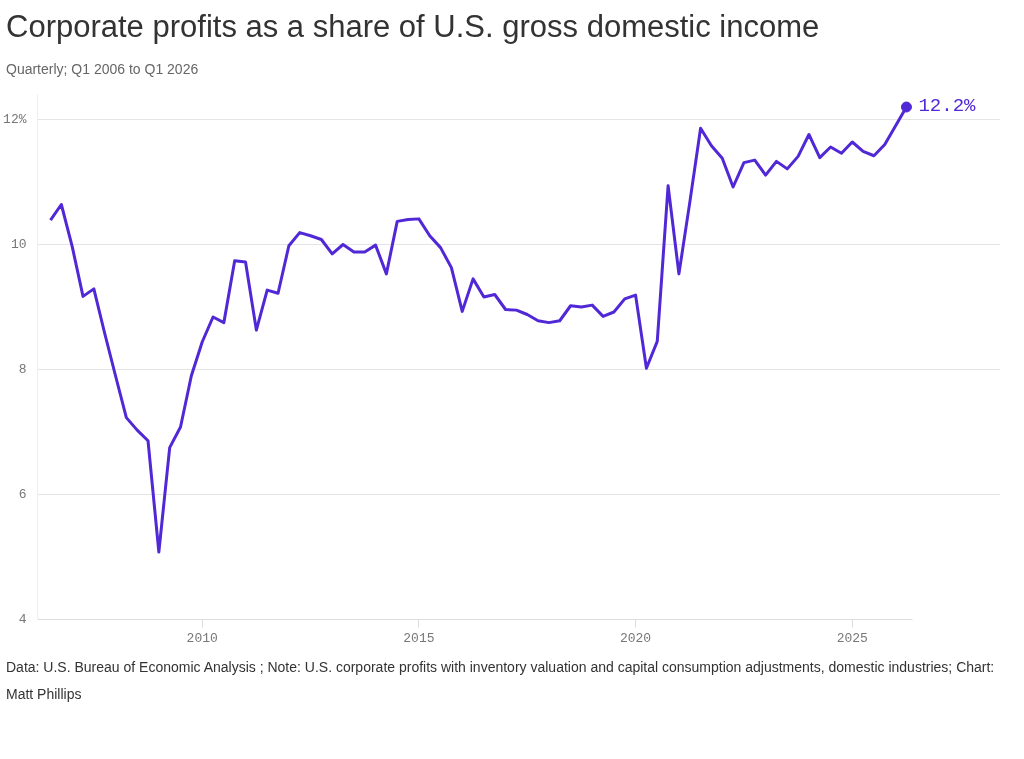 This screenshot has height=759, width=1024. I want to click on y-tick-label: 10, so click(18, 245).